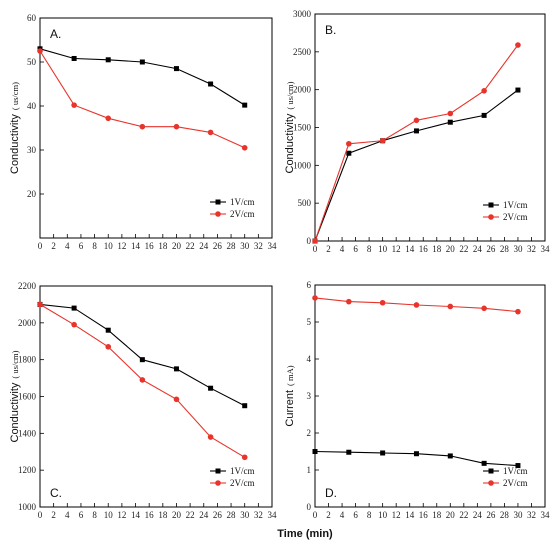  I want to click on y-axis-label: Current ( mA), so click(290, 395).